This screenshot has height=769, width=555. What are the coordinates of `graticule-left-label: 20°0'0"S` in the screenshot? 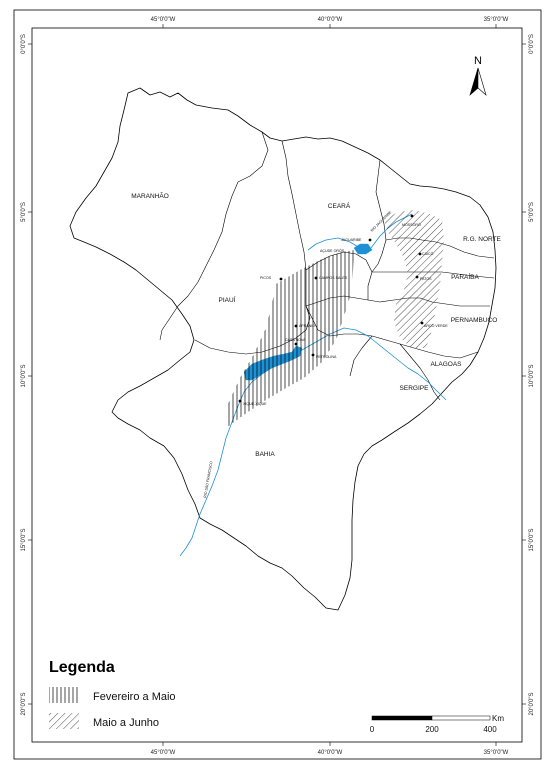 It's located at (24, 703).